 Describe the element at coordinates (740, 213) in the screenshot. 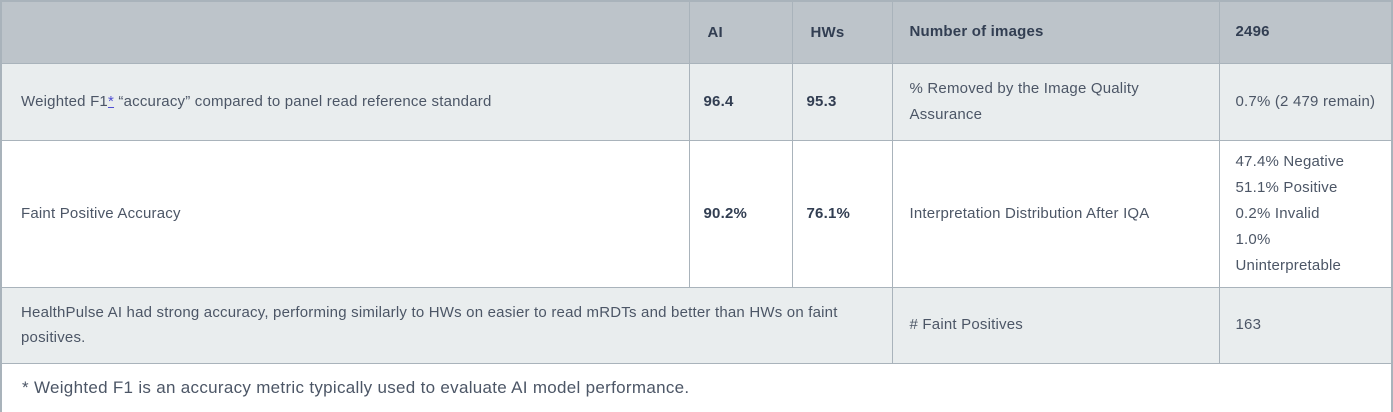

I see `faint-positive-ai-value: 90.2%` at that location.